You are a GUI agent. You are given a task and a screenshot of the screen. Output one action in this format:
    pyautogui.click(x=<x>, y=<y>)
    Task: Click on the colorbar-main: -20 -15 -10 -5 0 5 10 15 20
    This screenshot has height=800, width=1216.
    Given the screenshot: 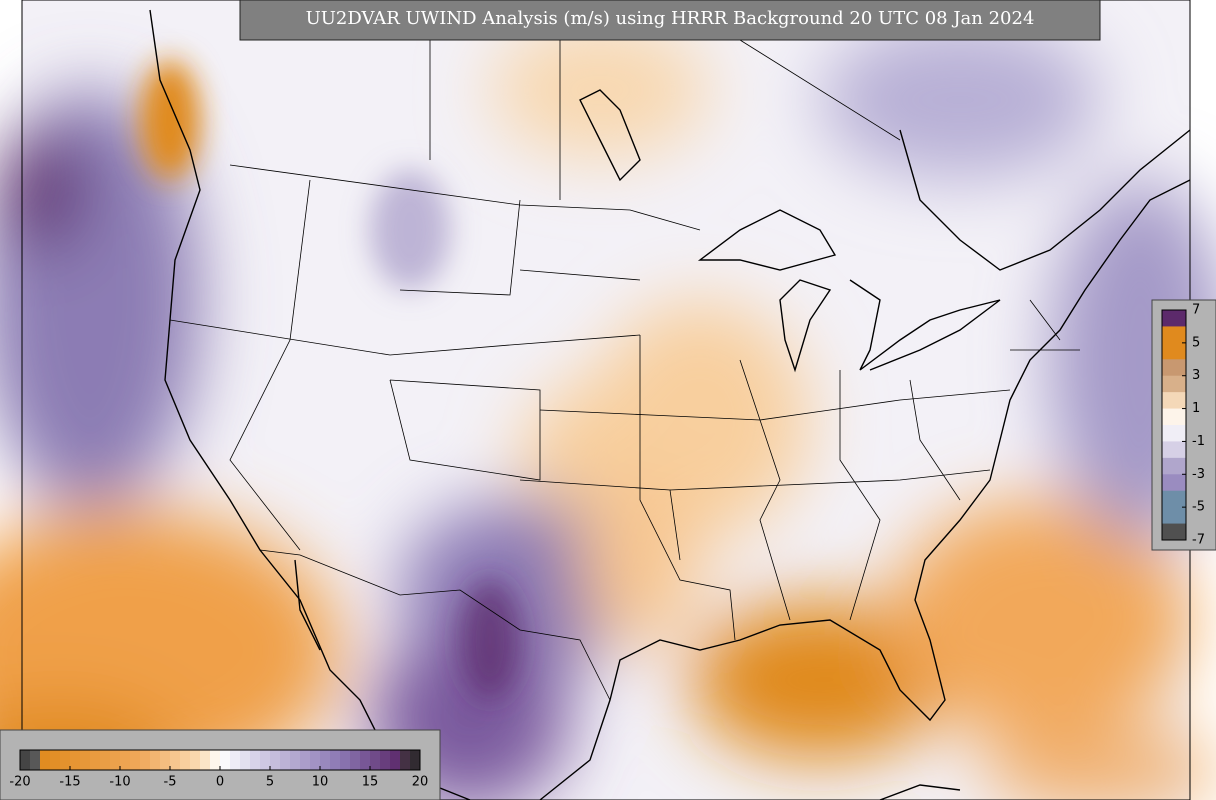 What is the action you would take?
    pyautogui.click(x=220, y=764)
    